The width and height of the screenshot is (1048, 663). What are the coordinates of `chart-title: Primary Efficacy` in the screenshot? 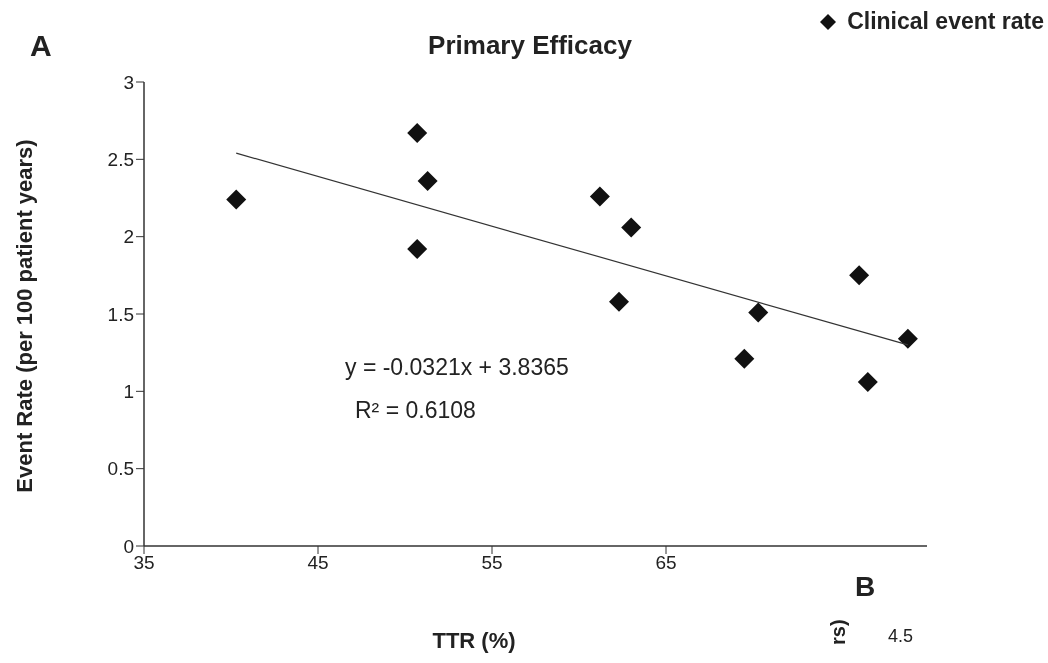 It's located at (530, 45).